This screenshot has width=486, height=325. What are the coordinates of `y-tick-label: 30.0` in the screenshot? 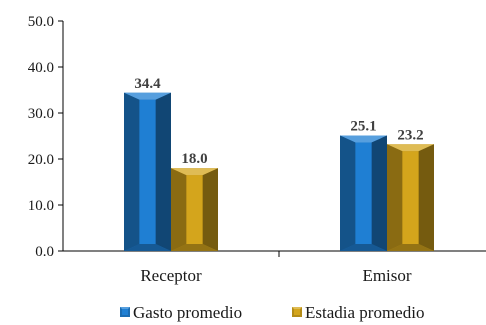 It's located at (41, 114).